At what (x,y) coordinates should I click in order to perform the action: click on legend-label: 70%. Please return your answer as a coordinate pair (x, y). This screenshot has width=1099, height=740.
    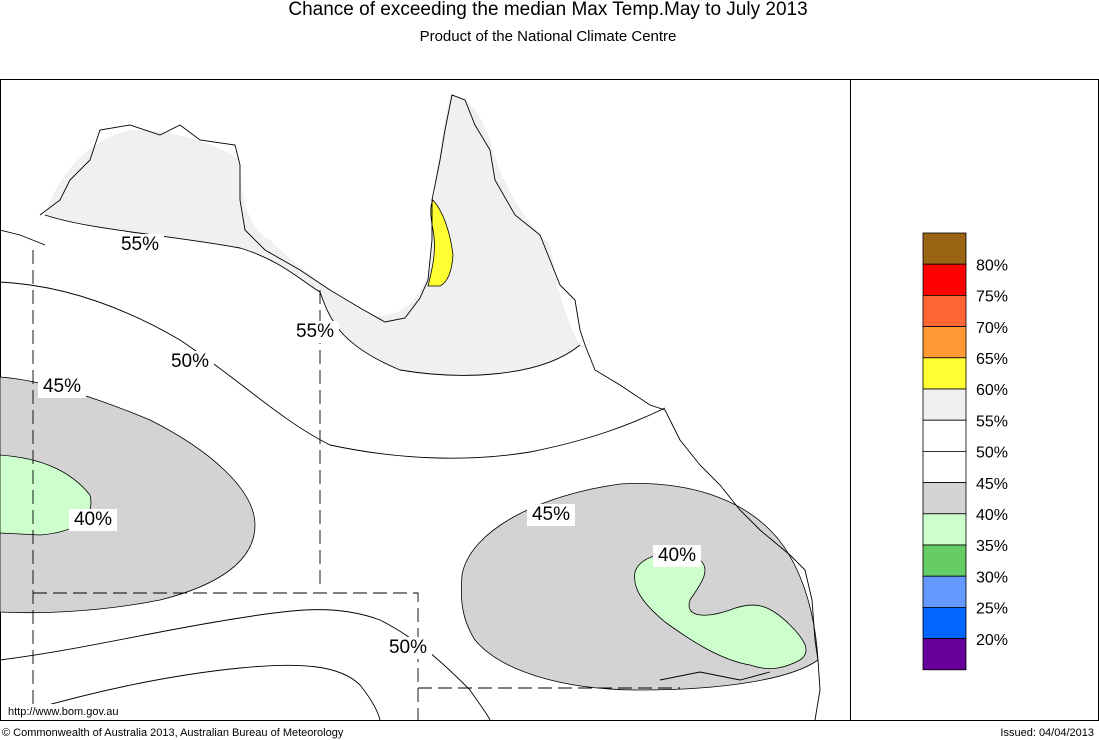
    Looking at the image, I should click on (992, 328).